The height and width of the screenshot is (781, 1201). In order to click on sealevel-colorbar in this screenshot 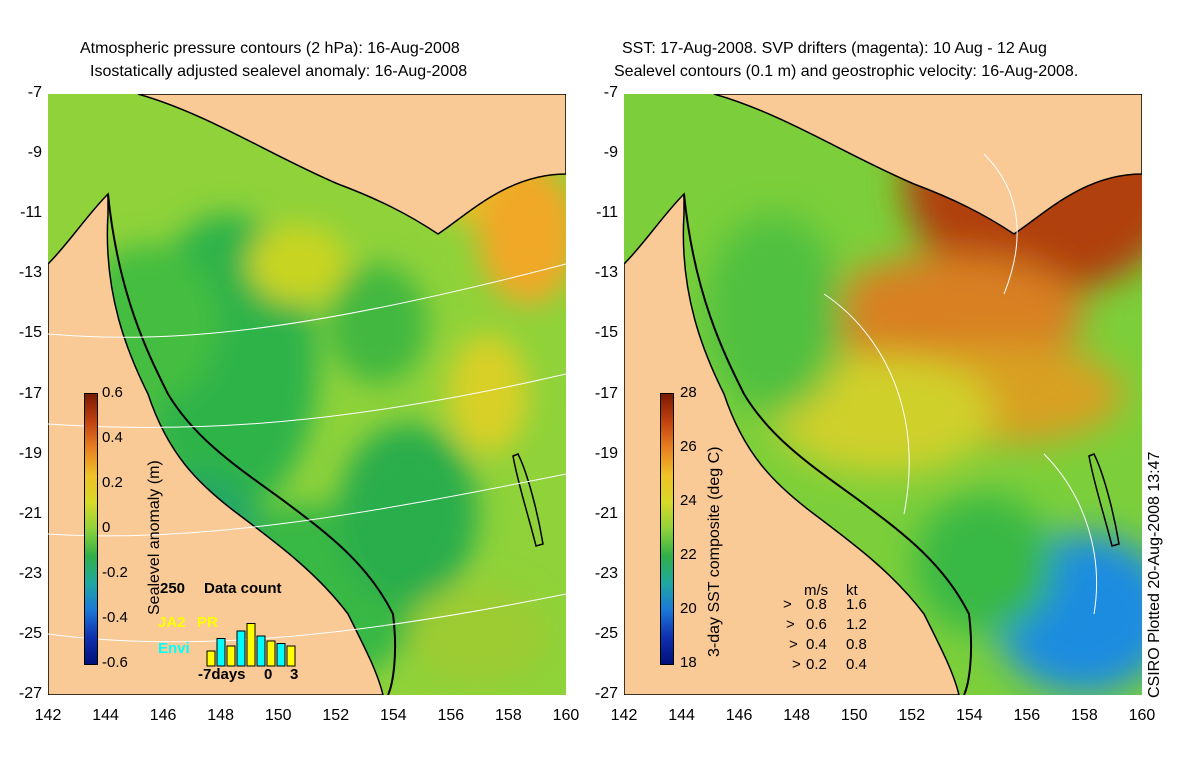, I will do `click(91, 529)`.